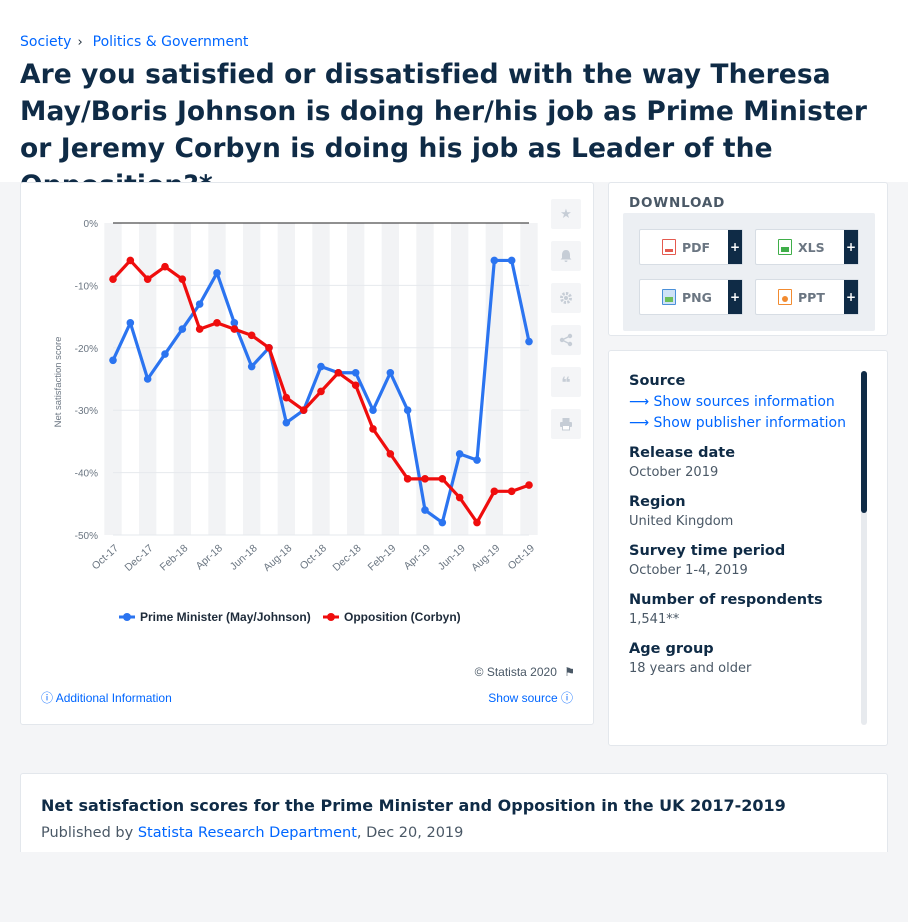  Describe the element at coordinates (669, 297) in the screenshot. I see `png-file-icon` at that location.